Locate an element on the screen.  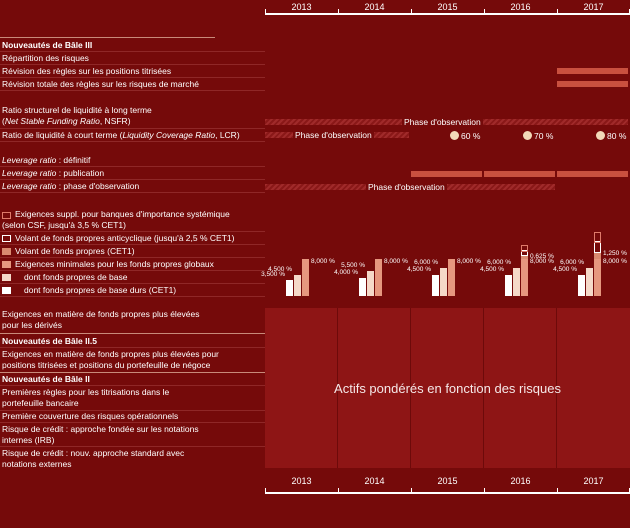
basel25-row-a-line2: pour les dérivés is located at coordinates (32, 325).